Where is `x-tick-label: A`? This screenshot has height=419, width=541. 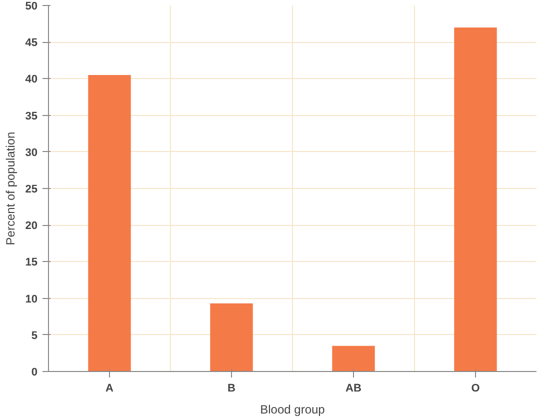
x-tick-label: A is located at coordinates (110, 388).